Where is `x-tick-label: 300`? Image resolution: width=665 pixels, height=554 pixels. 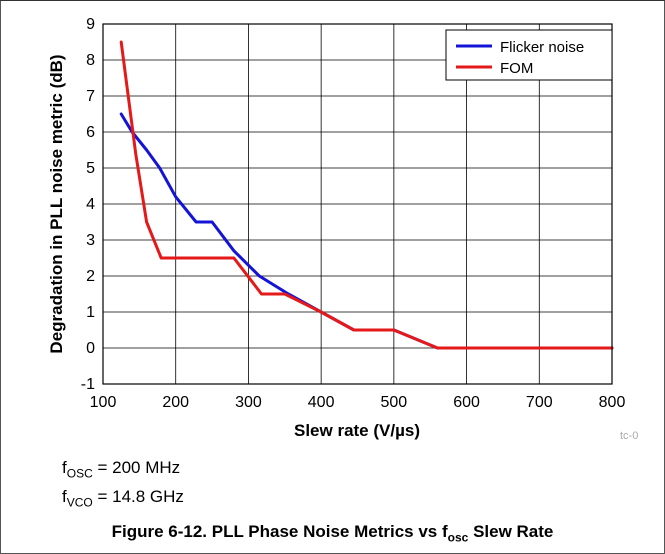 x-tick-label: 300 is located at coordinates (248, 402).